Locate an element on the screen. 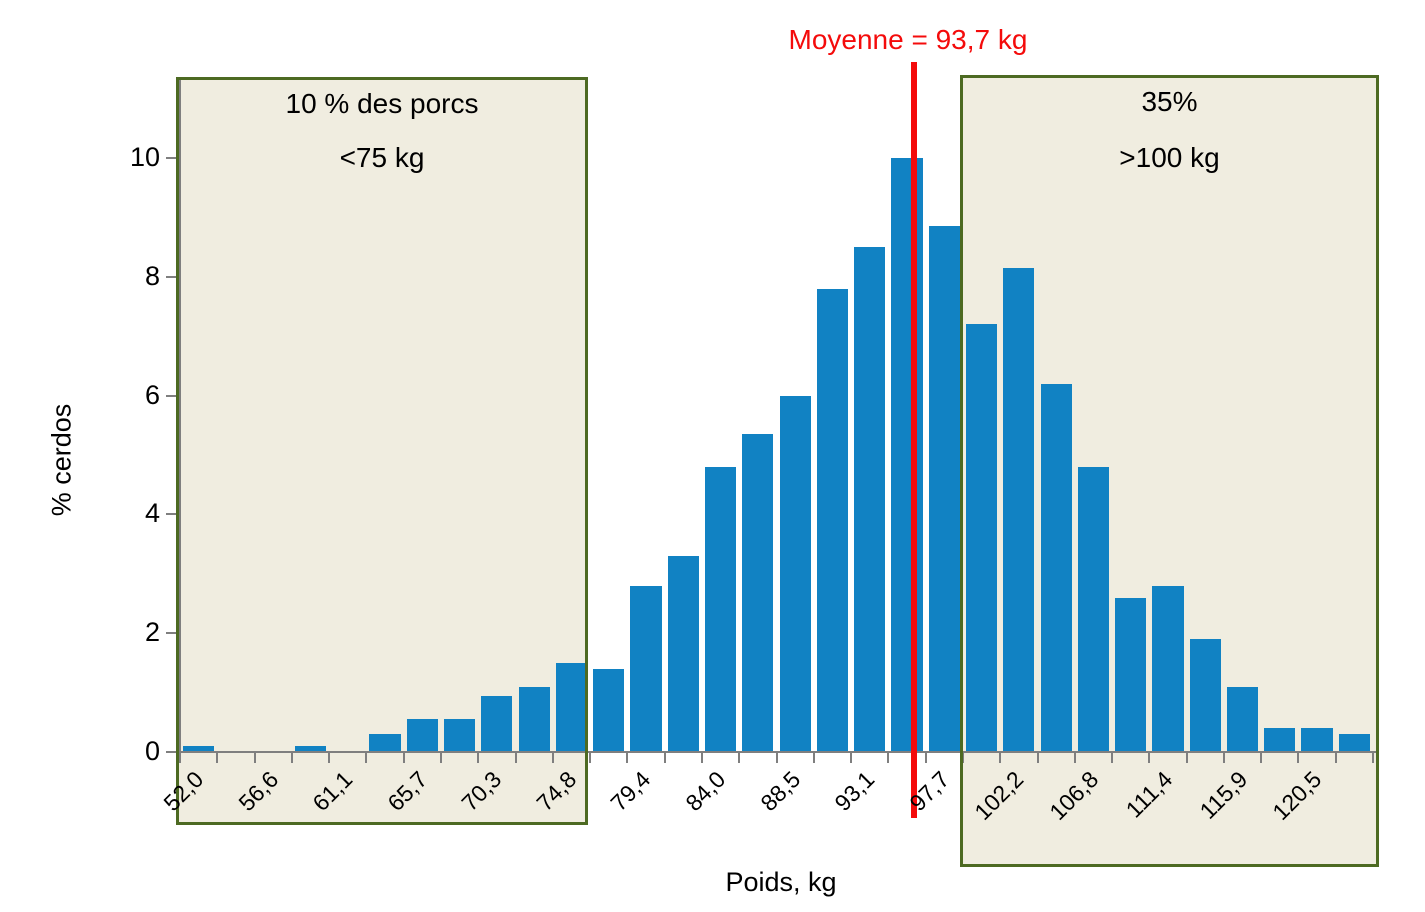 The width and height of the screenshot is (1425, 912). y-axis-tick-label: 6 is located at coordinates (152, 394).